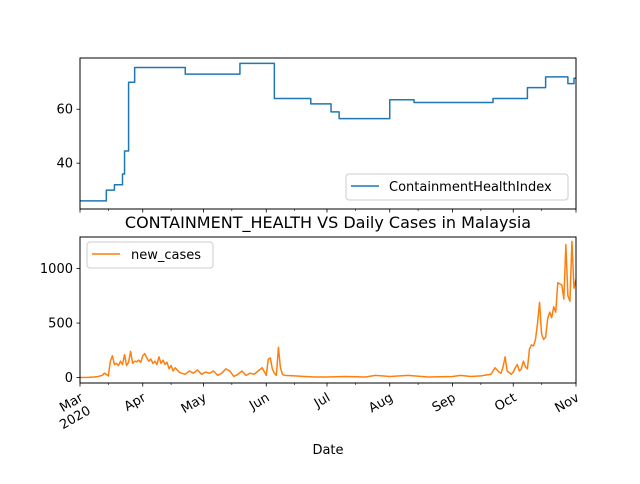  Describe the element at coordinates (327, 450) in the screenshot. I see `x-axis-label: Date` at that location.